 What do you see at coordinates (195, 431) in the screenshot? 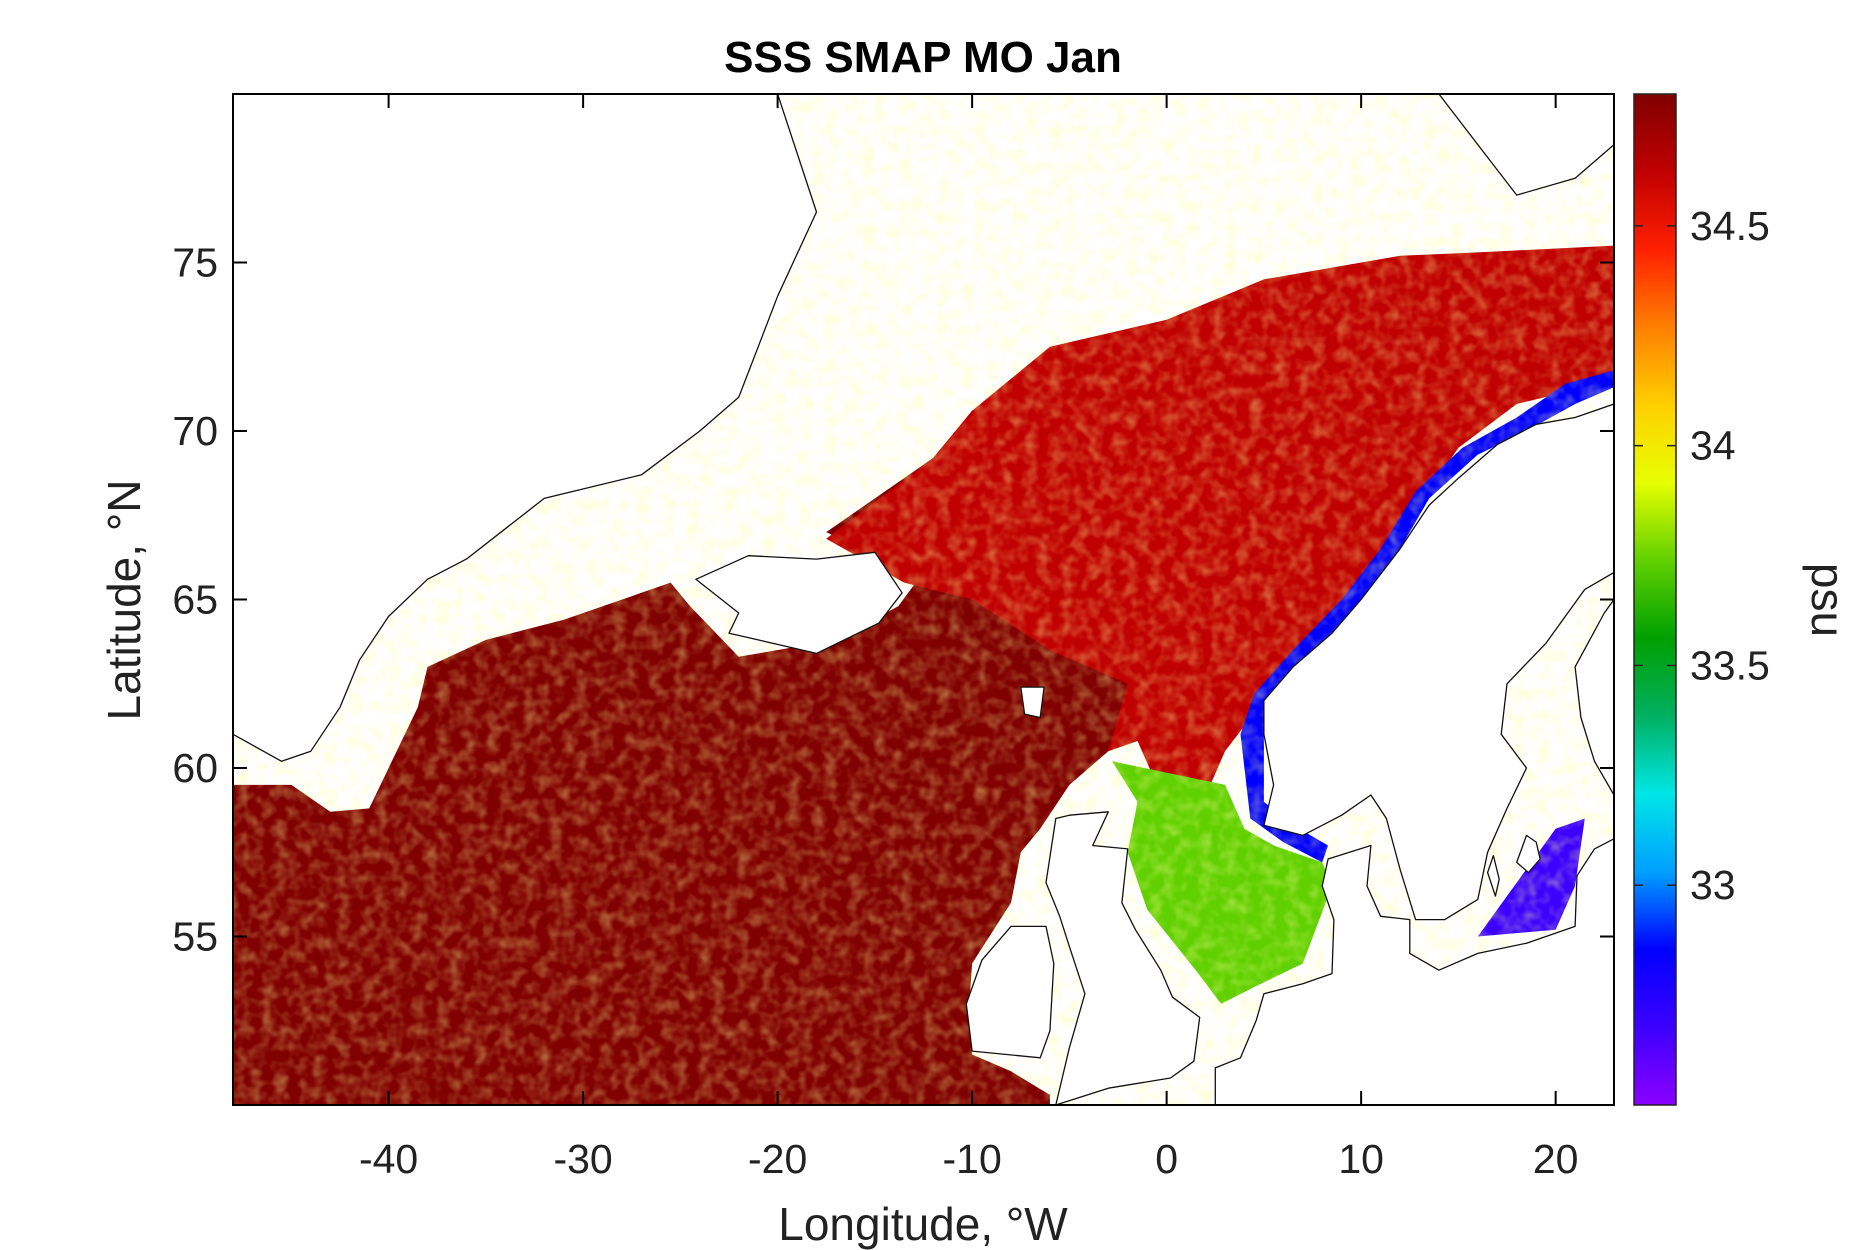
I see `y-tick-label: 70` at bounding box center [195, 431].